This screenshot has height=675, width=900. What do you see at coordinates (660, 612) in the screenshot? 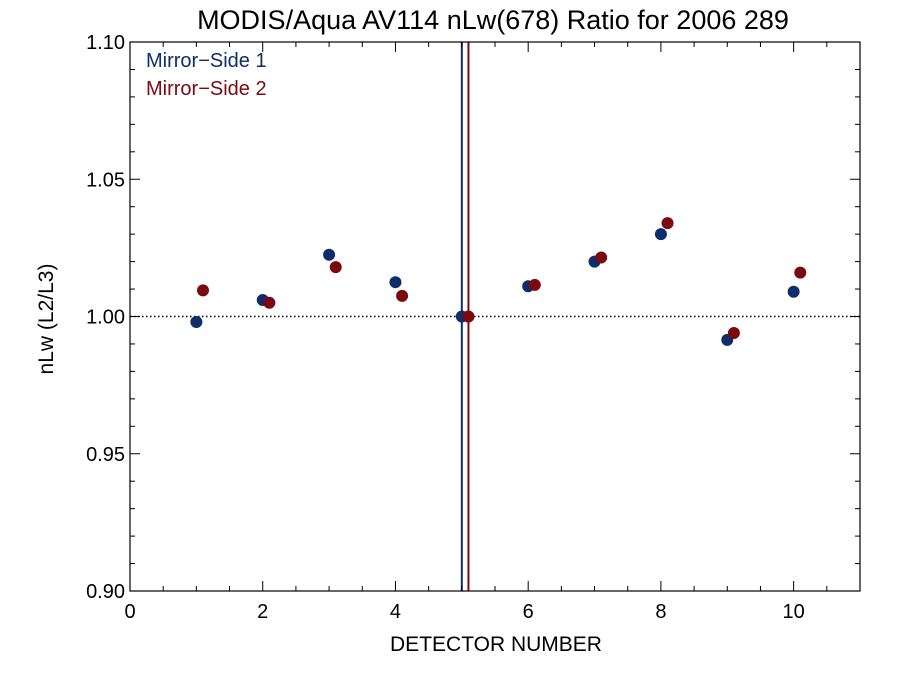
I see `x-tick-label: 8` at bounding box center [660, 612].